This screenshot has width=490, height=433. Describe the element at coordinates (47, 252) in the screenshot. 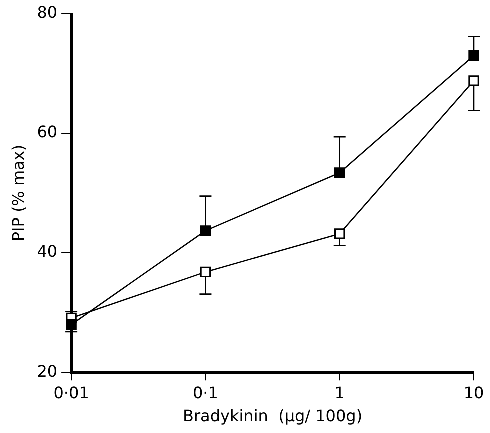

I see `y-tick-label: 40` at that location.